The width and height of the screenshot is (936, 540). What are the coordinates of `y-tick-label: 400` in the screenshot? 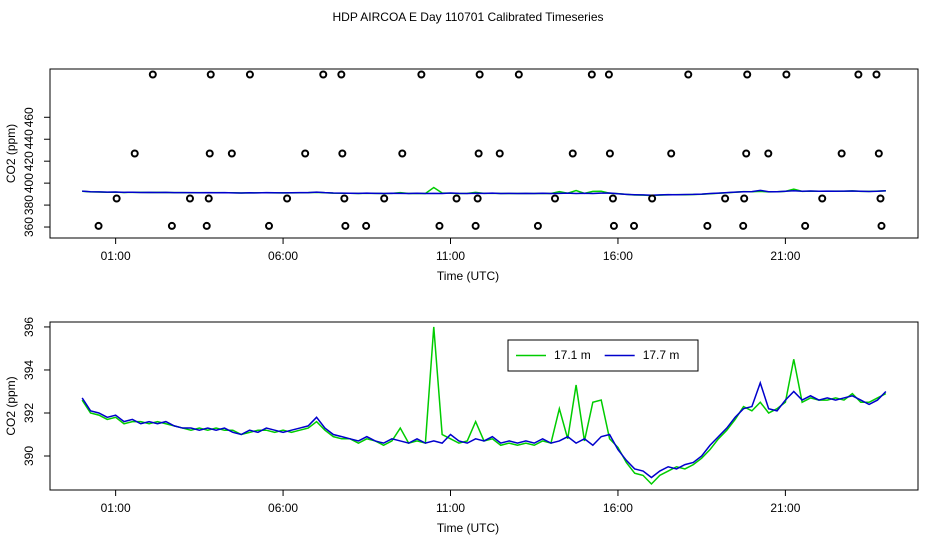 It's located at (29, 183).